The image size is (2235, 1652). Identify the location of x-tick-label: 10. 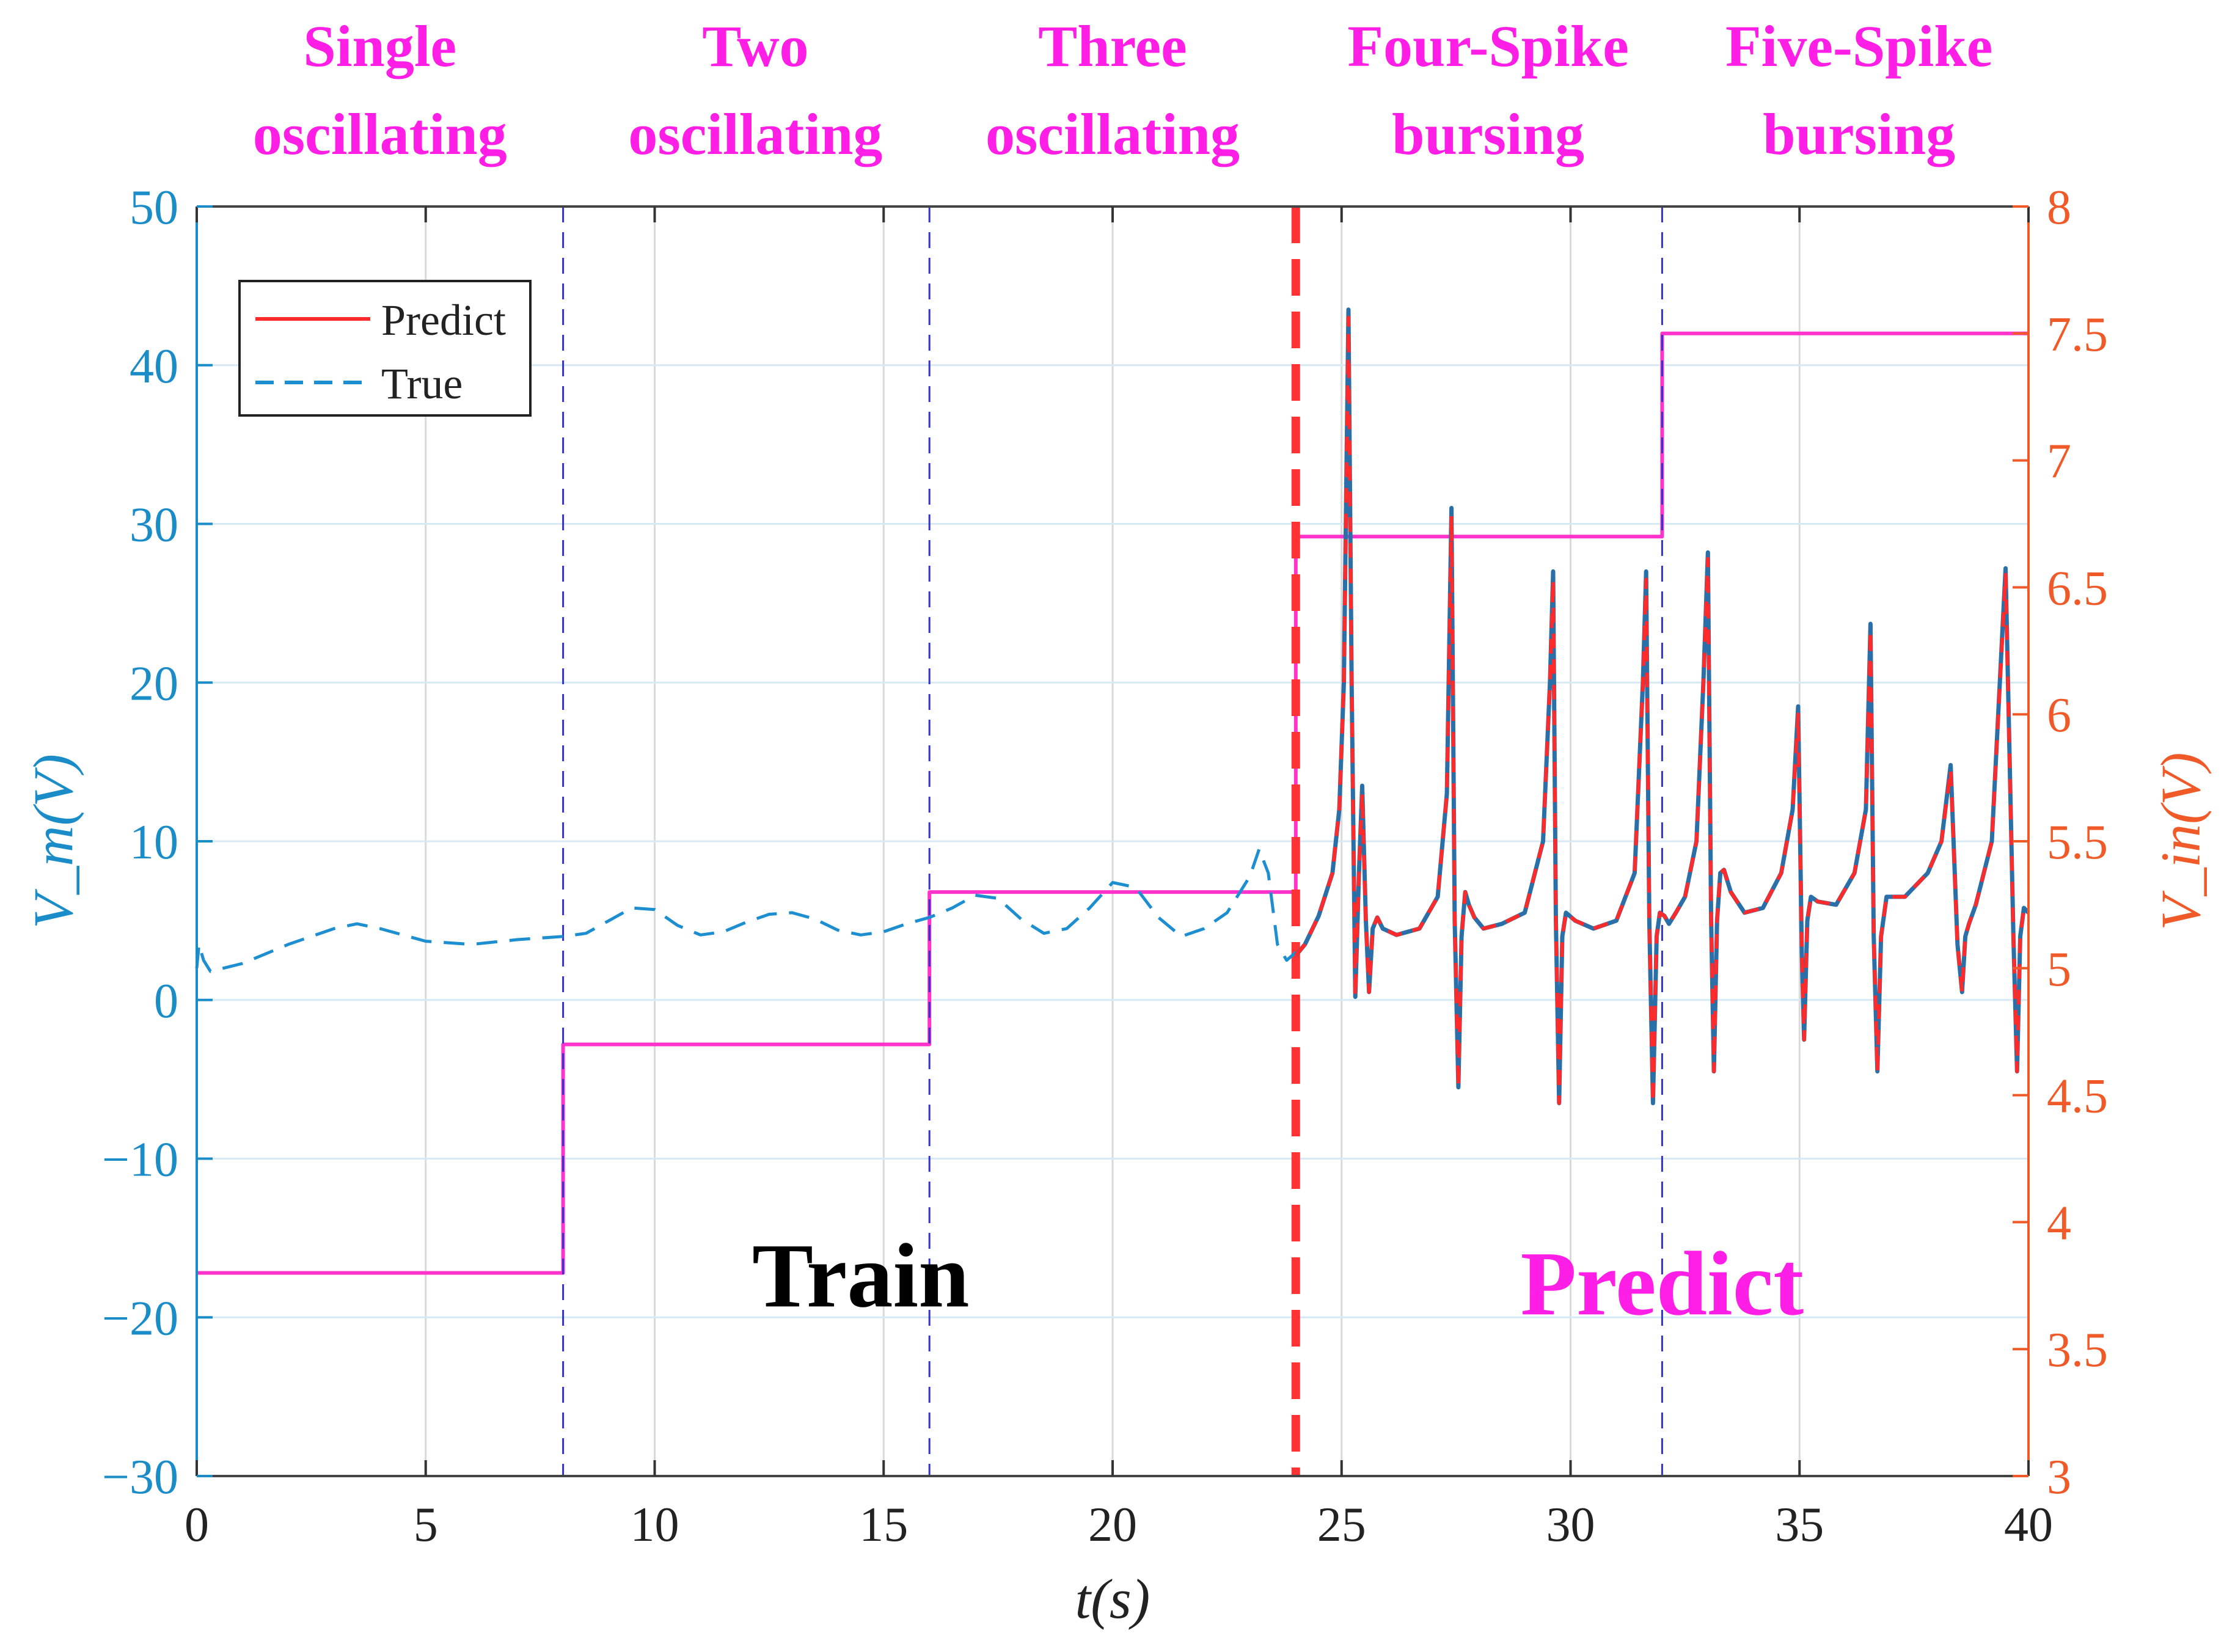
(655, 1525).